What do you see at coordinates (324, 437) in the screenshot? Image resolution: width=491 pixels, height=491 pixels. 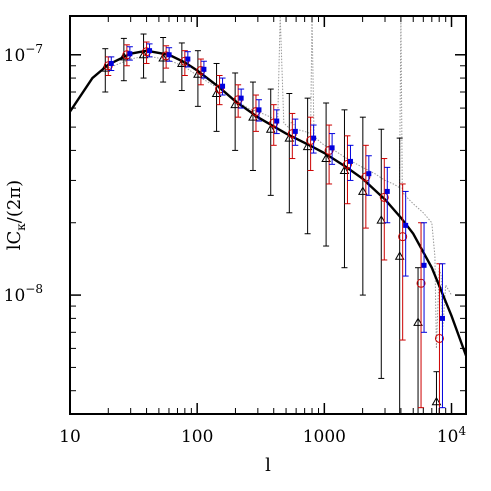 I see `x-tick-label: 1000` at bounding box center [324, 437].